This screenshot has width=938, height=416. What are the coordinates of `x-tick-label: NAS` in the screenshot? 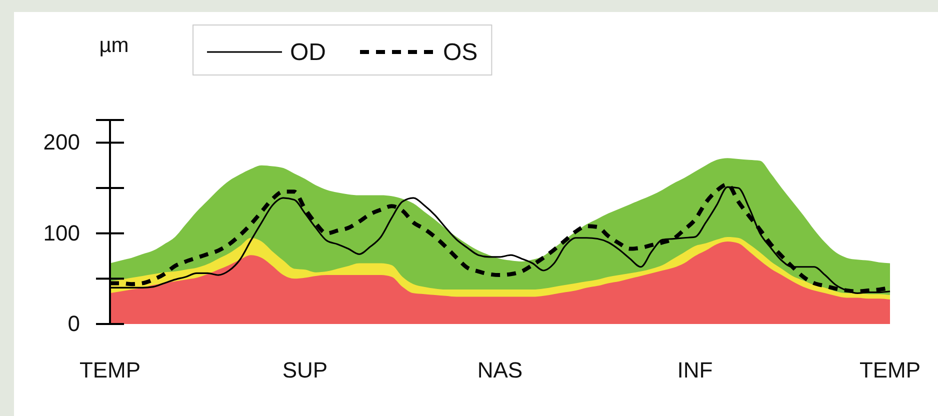 It's located at (500, 370).